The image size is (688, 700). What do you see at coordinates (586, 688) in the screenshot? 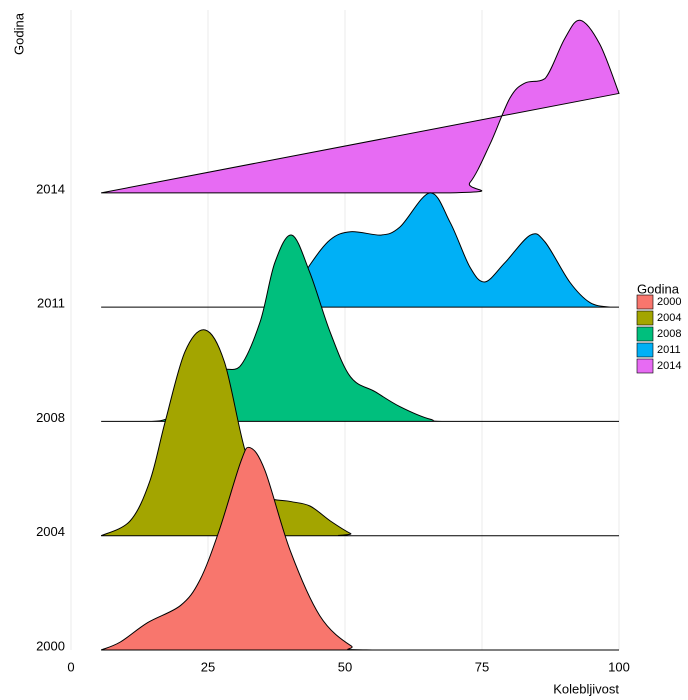
I see `x-axis-label: Kolebljivost` at bounding box center [586, 688].